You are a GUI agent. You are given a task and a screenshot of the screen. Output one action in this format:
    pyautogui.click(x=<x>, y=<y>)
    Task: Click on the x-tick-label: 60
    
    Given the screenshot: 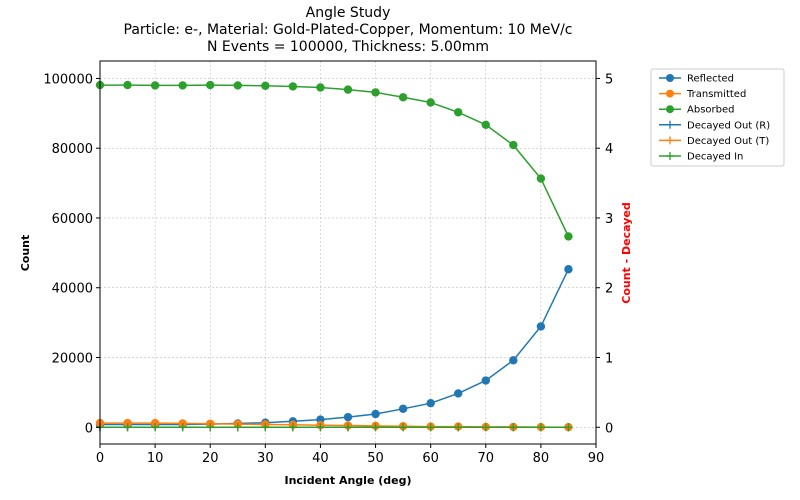 What is the action you would take?
    pyautogui.click(x=430, y=458)
    